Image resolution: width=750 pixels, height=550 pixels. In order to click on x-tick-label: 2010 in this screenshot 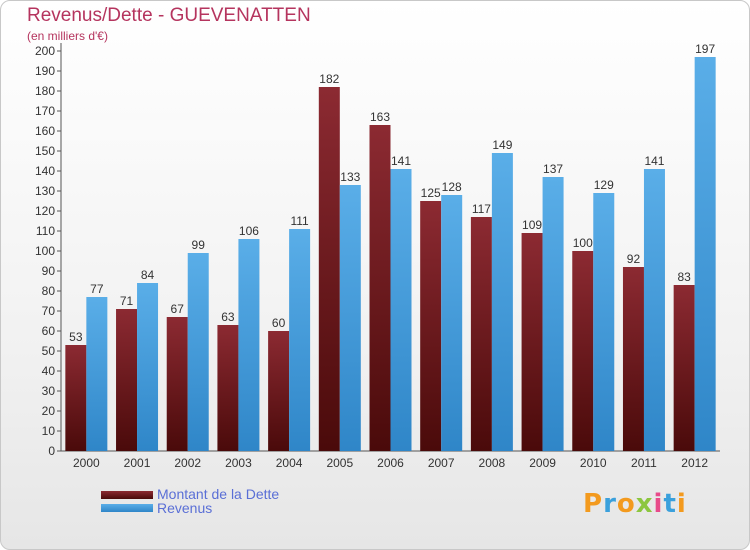, I will do `click(593, 463)`.